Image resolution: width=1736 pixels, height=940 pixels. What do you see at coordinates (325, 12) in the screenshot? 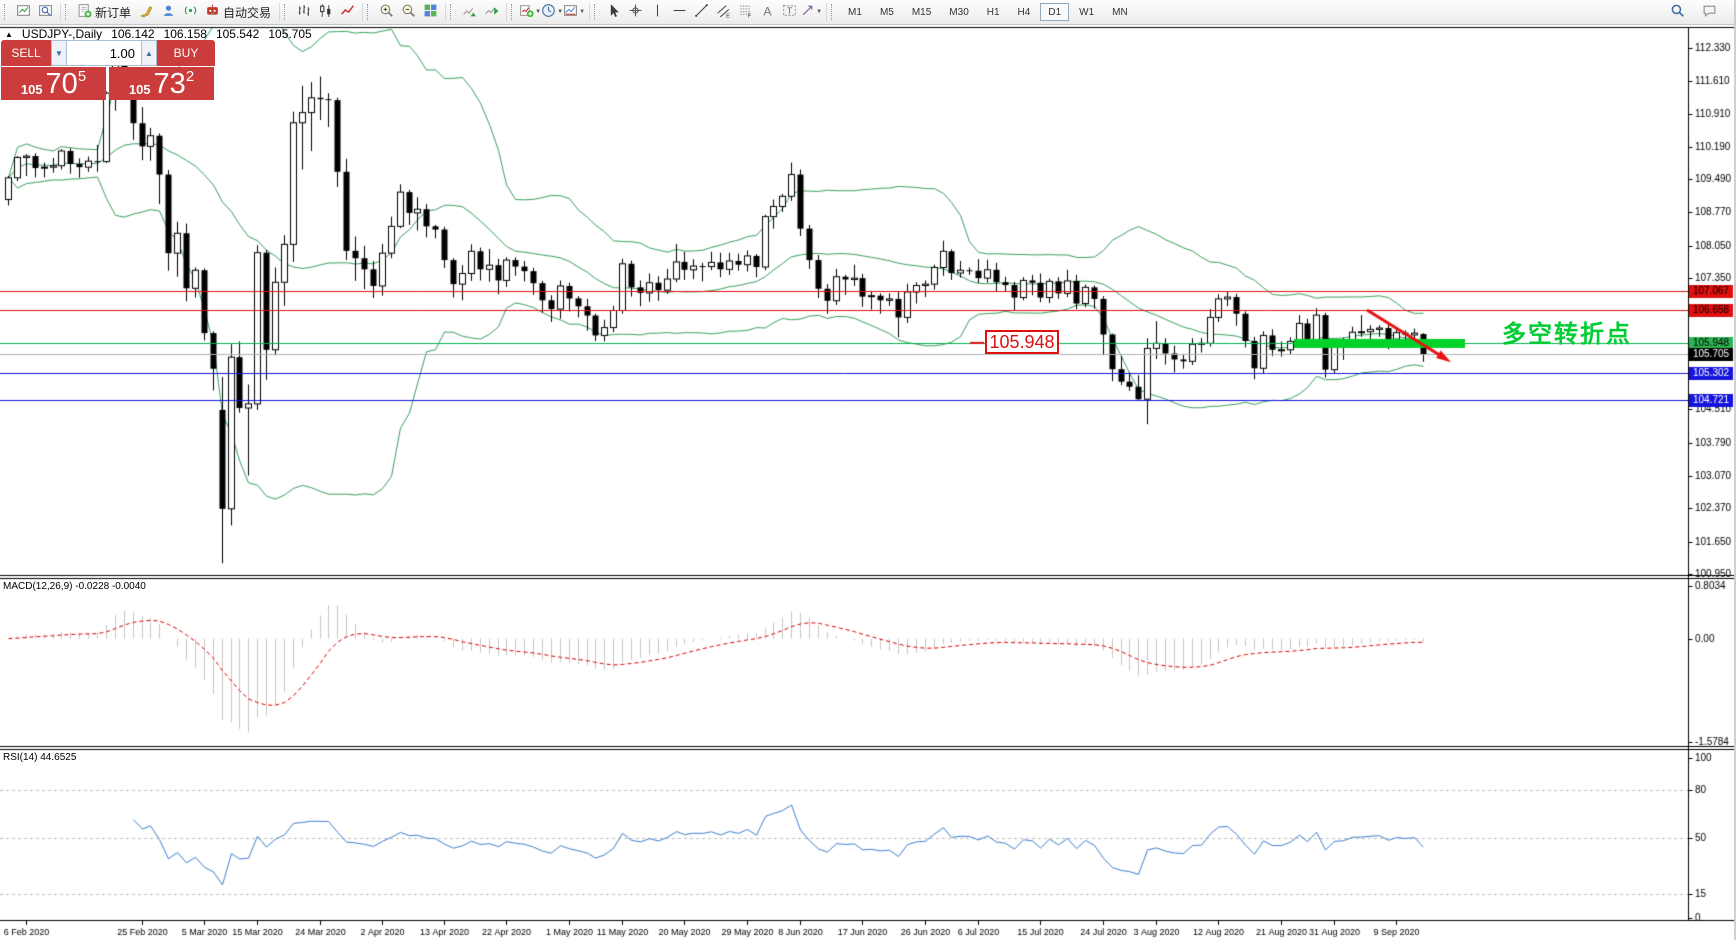
I see `toolbar-candlestick-mode-button` at bounding box center [325, 12].